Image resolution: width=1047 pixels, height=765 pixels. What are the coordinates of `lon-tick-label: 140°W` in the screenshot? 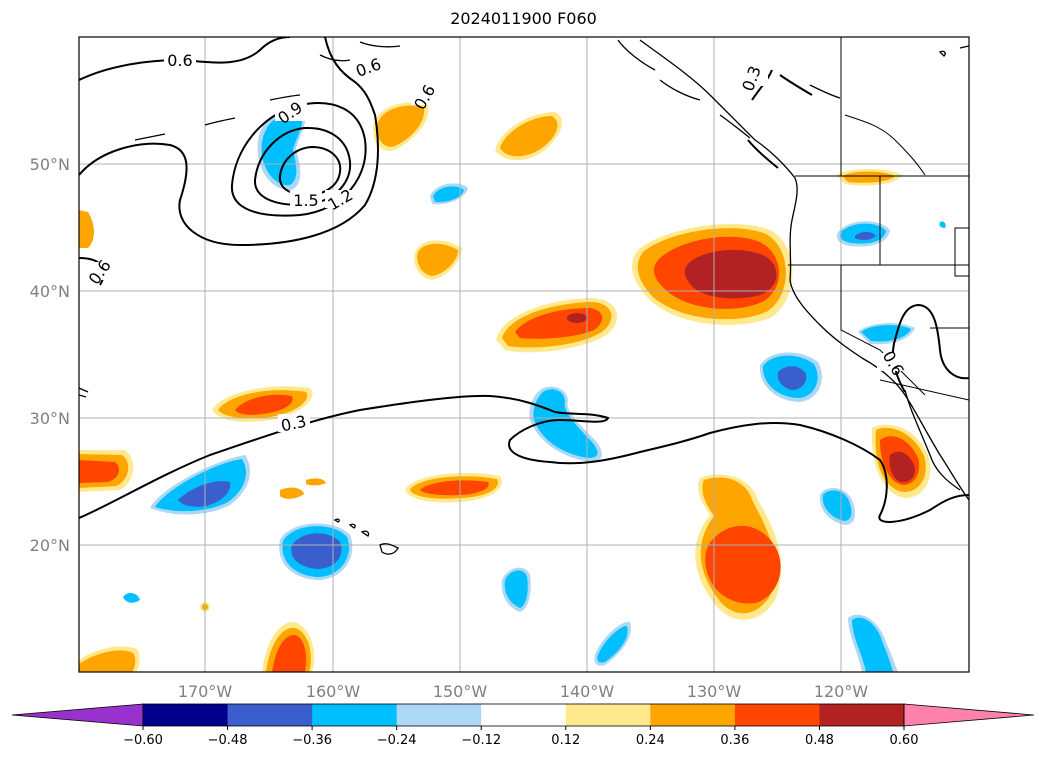 It's located at (587, 691).